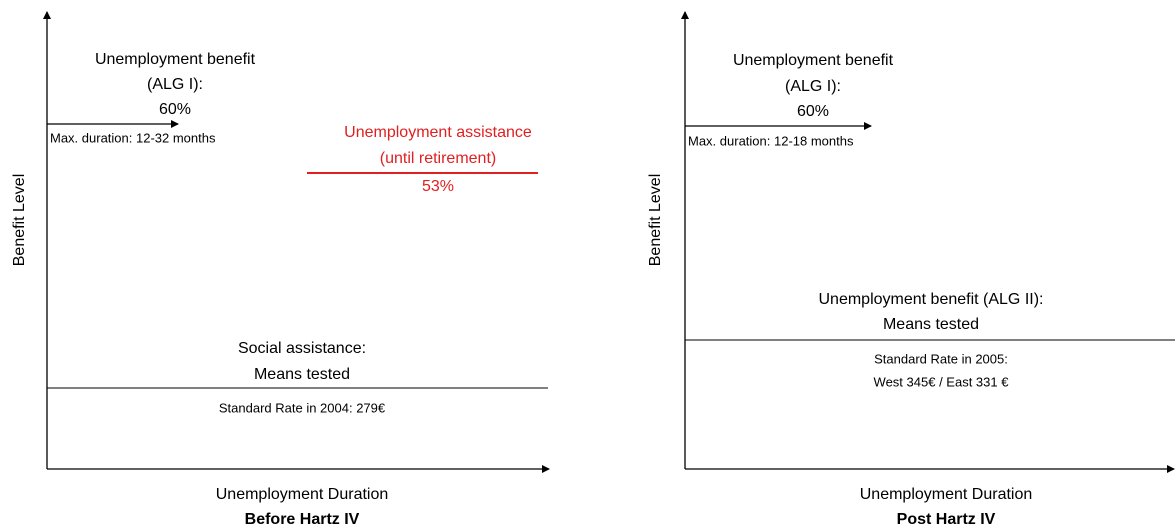  Describe the element at coordinates (931, 299) in the screenshot. I see `floor-label: Unemployment benefit (ALG II):` at that location.